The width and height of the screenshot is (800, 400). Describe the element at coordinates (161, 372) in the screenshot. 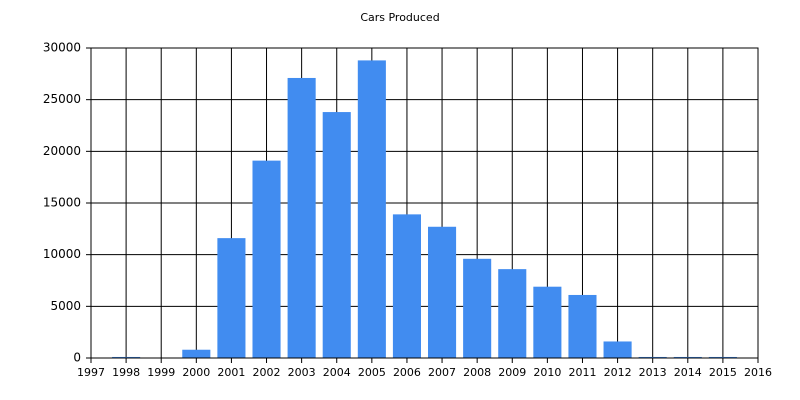

I see `x-tick-label: 1999` at that location.